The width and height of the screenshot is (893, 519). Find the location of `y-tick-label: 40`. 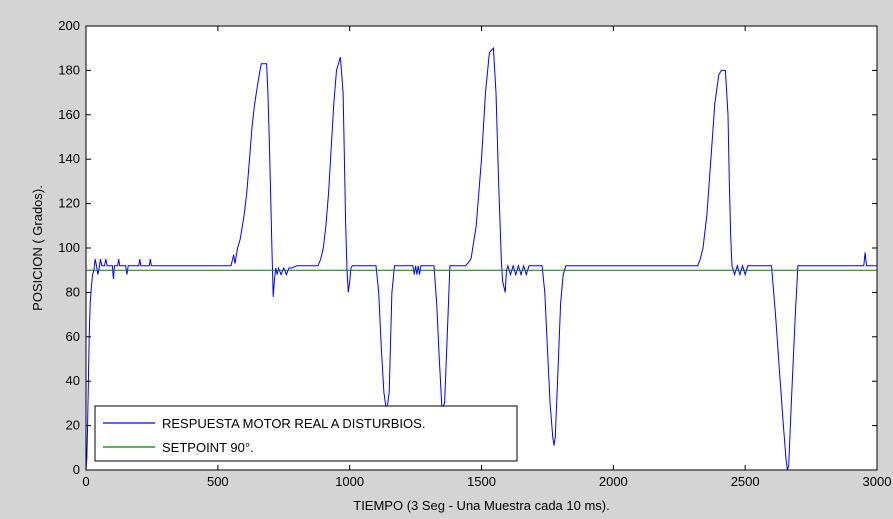

y-tick-label: 40 is located at coordinates (73, 380).